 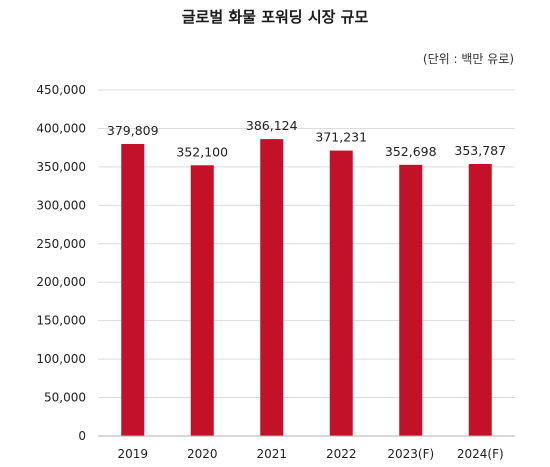 What do you see at coordinates (61, 128) in the screenshot?
I see `y-tick-label: 400,000` at bounding box center [61, 128].